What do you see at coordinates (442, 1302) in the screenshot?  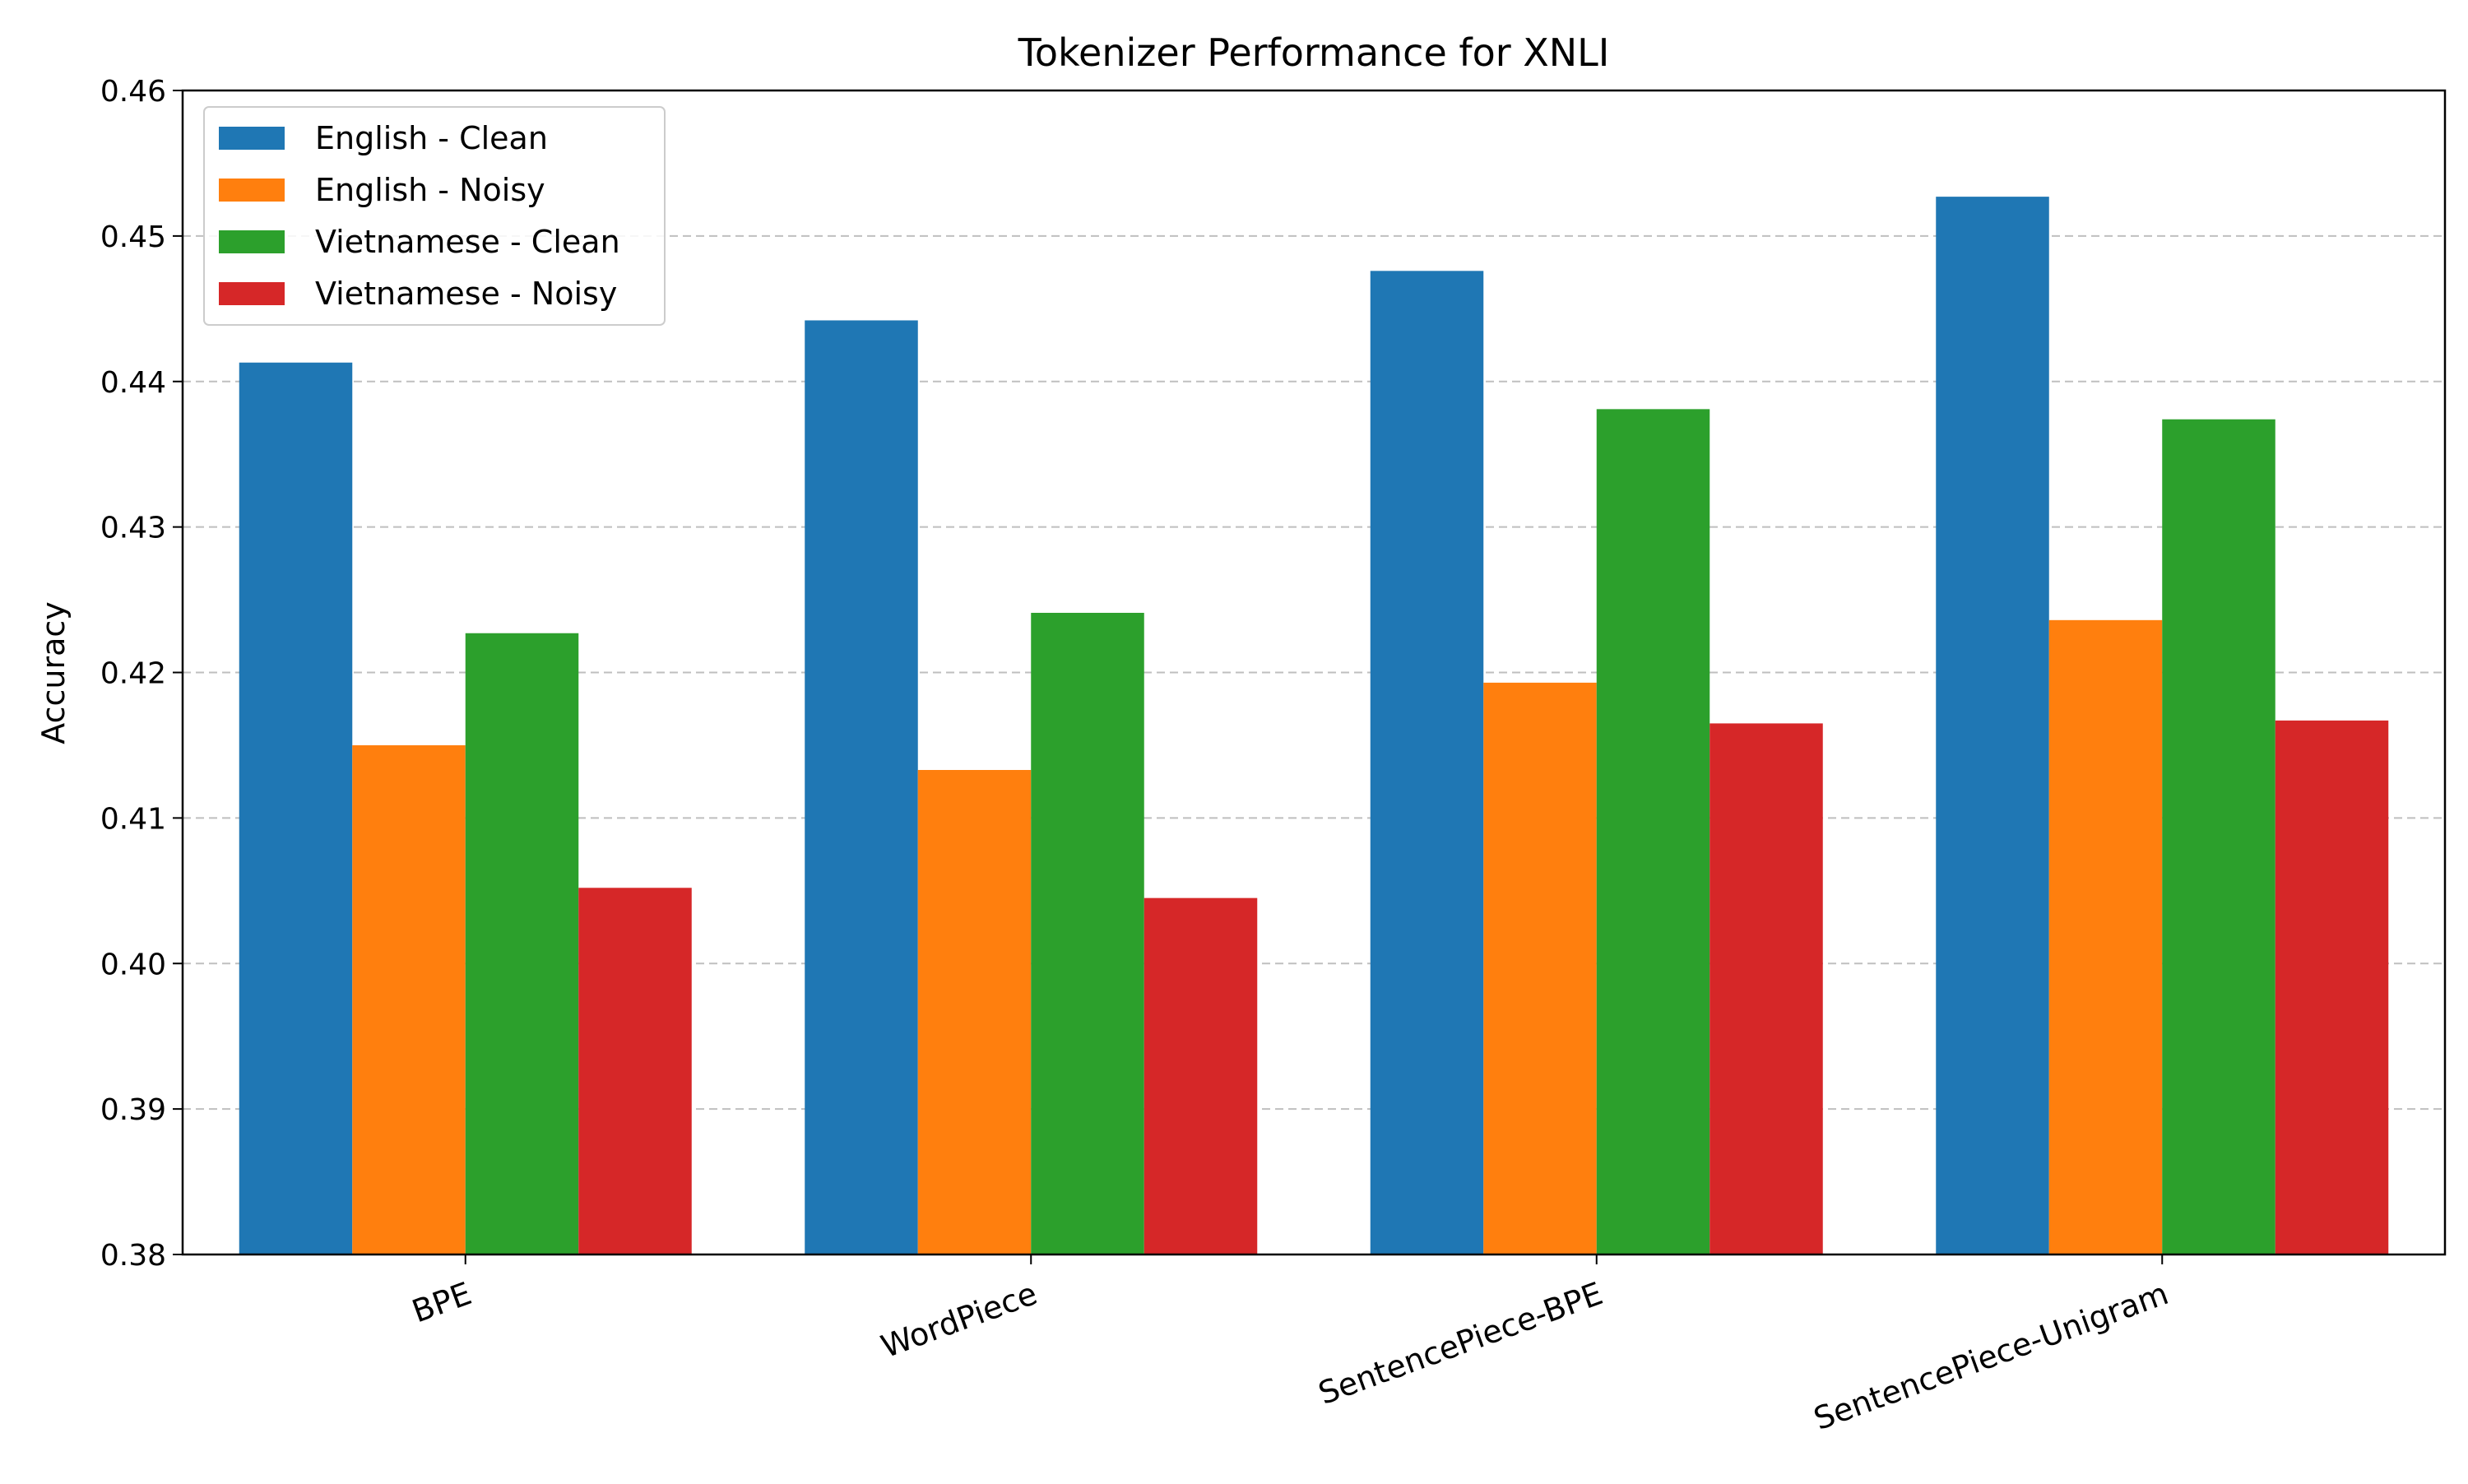 I see `x-tick-label: BPE` at bounding box center [442, 1302].